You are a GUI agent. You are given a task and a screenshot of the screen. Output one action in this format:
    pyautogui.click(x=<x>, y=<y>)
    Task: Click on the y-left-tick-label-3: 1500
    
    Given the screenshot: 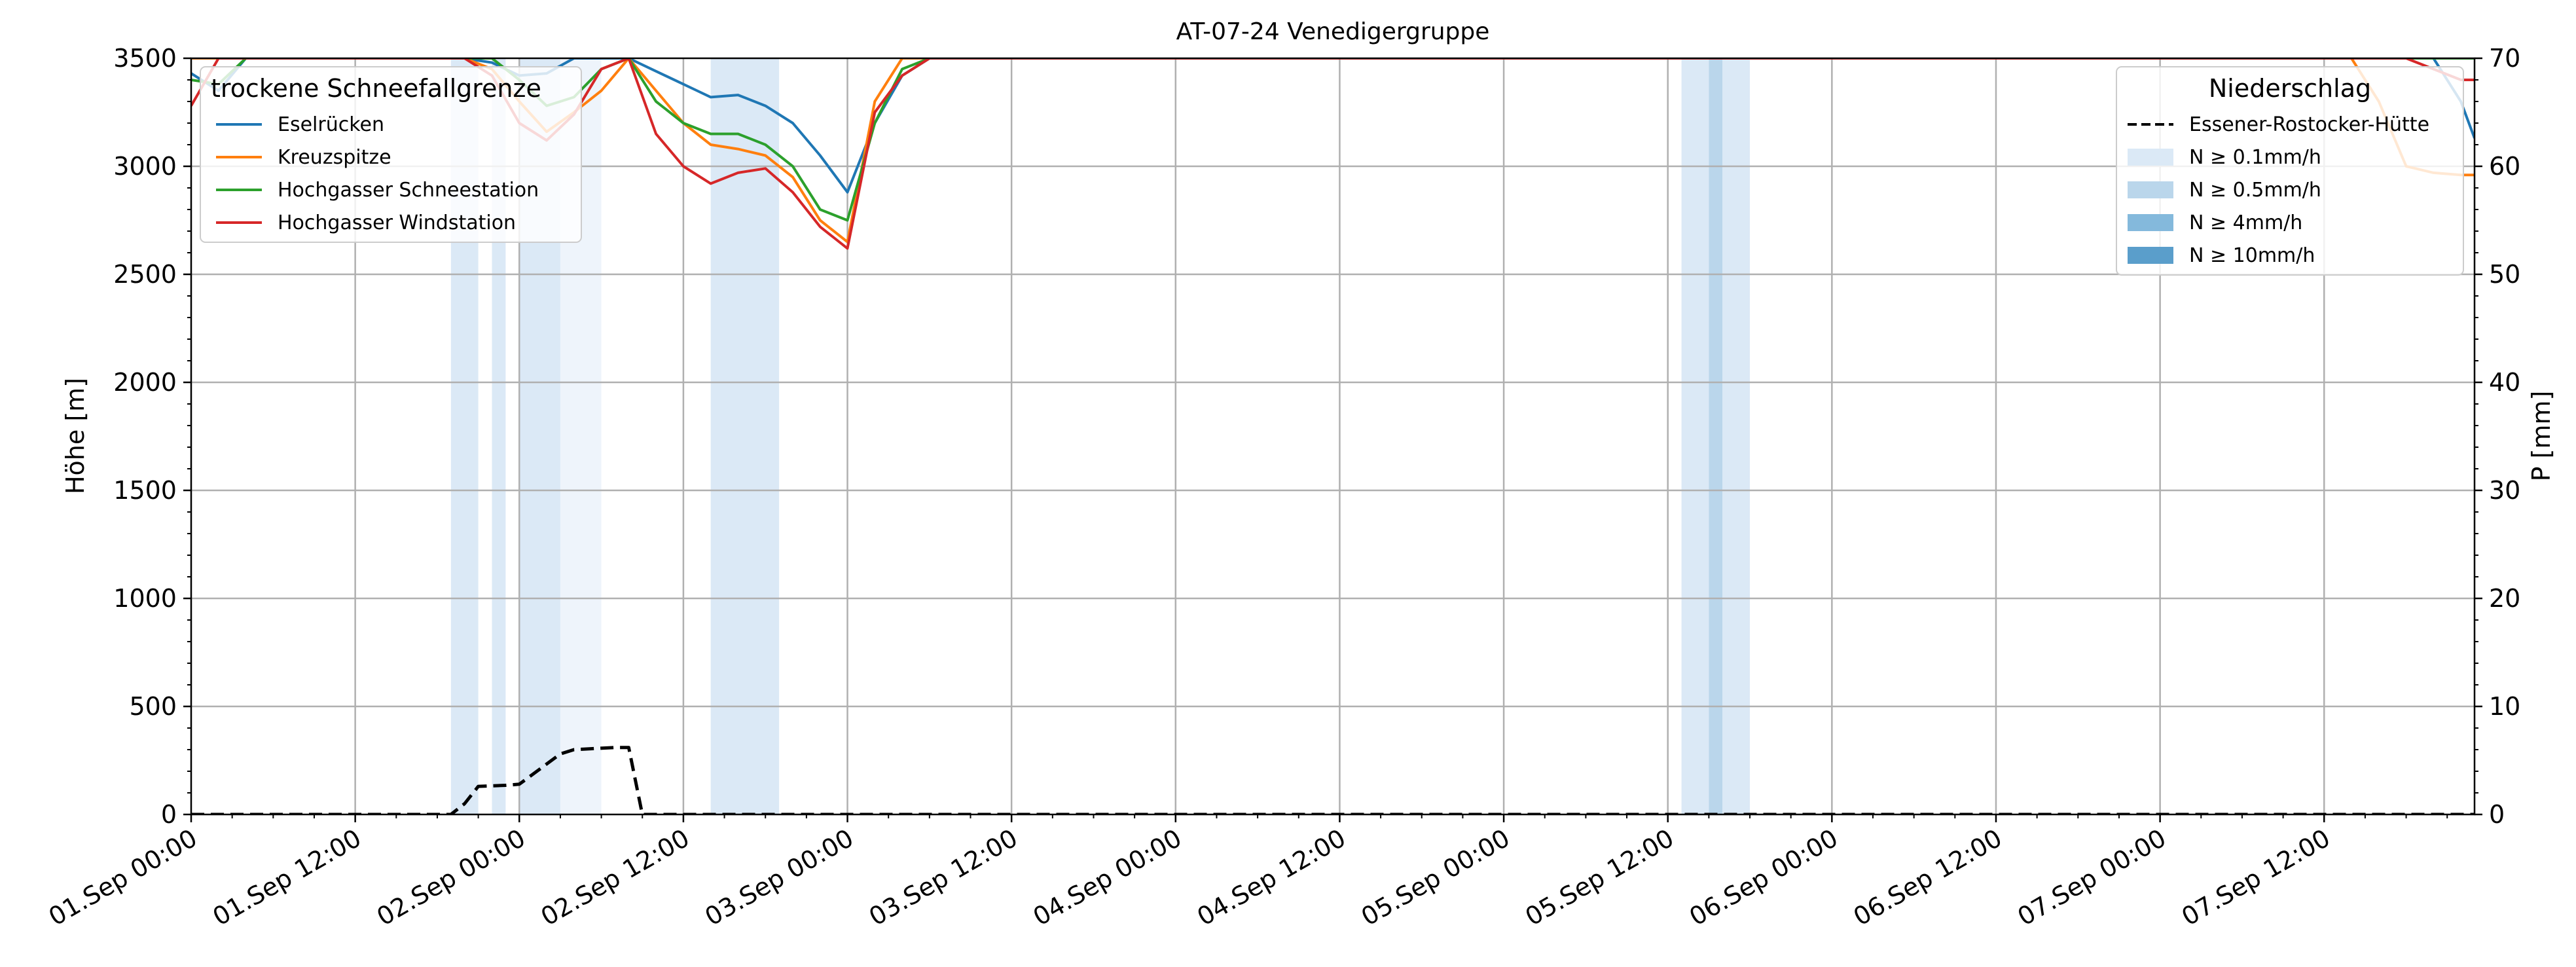 What is the action you would take?
    pyautogui.click(x=145, y=491)
    